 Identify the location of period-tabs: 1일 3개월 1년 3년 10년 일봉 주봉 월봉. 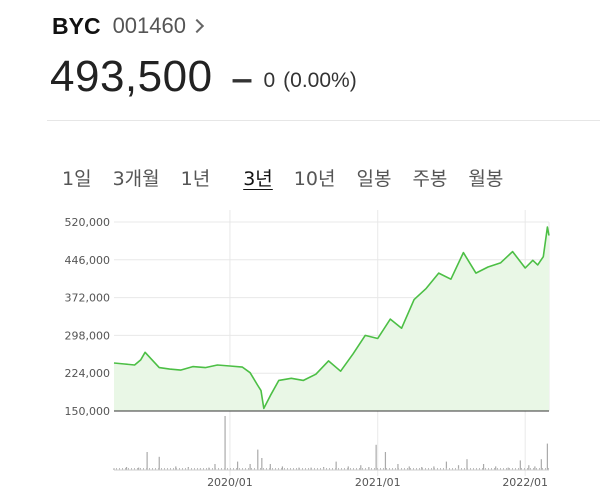
(293, 180).